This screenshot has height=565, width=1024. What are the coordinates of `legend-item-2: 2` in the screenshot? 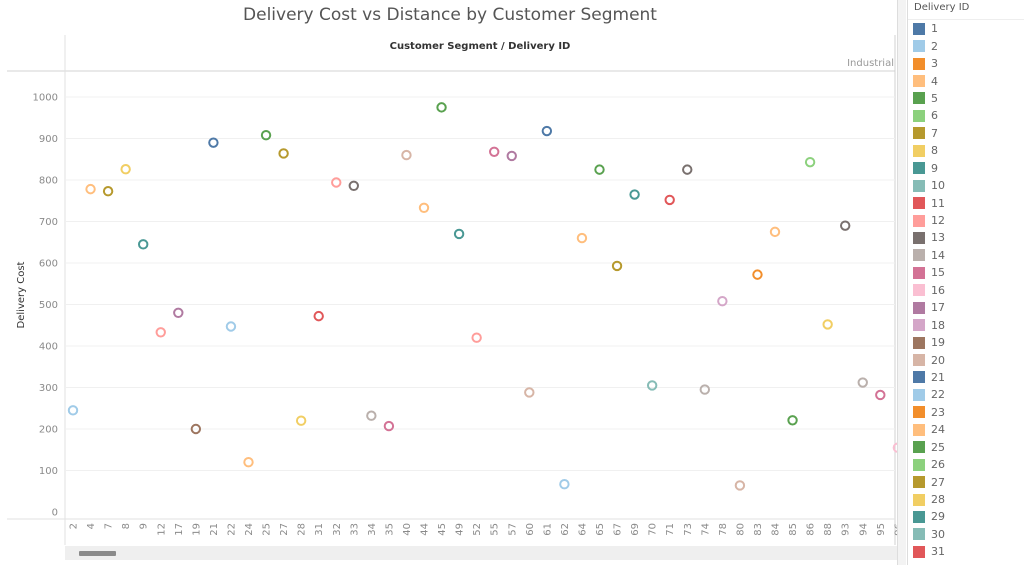 It's located at (966, 45).